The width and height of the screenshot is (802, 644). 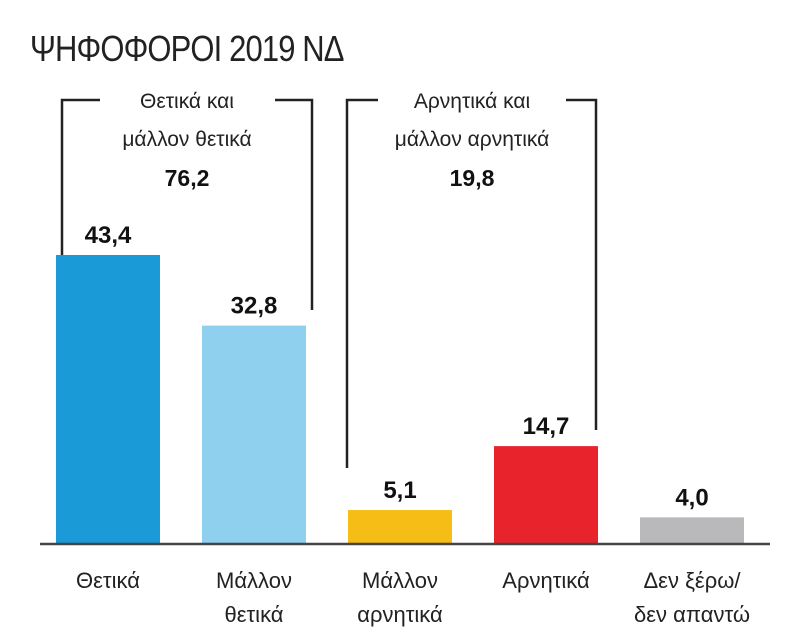 I want to click on value-label-3: 14,7, so click(x=546, y=426).